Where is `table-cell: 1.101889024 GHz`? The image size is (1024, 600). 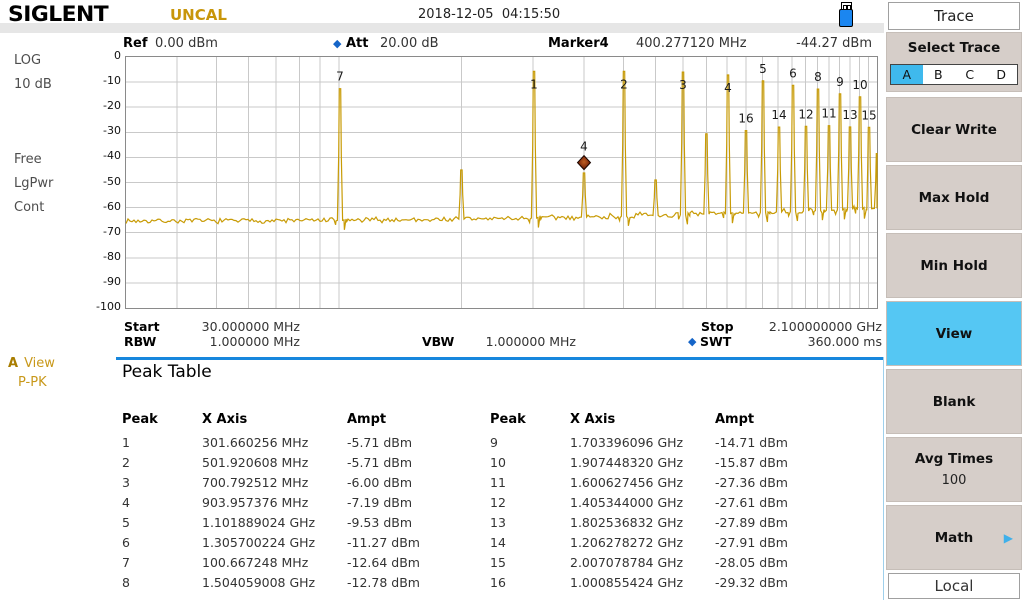 table-cell: 1.101889024 GHz is located at coordinates (259, 522).